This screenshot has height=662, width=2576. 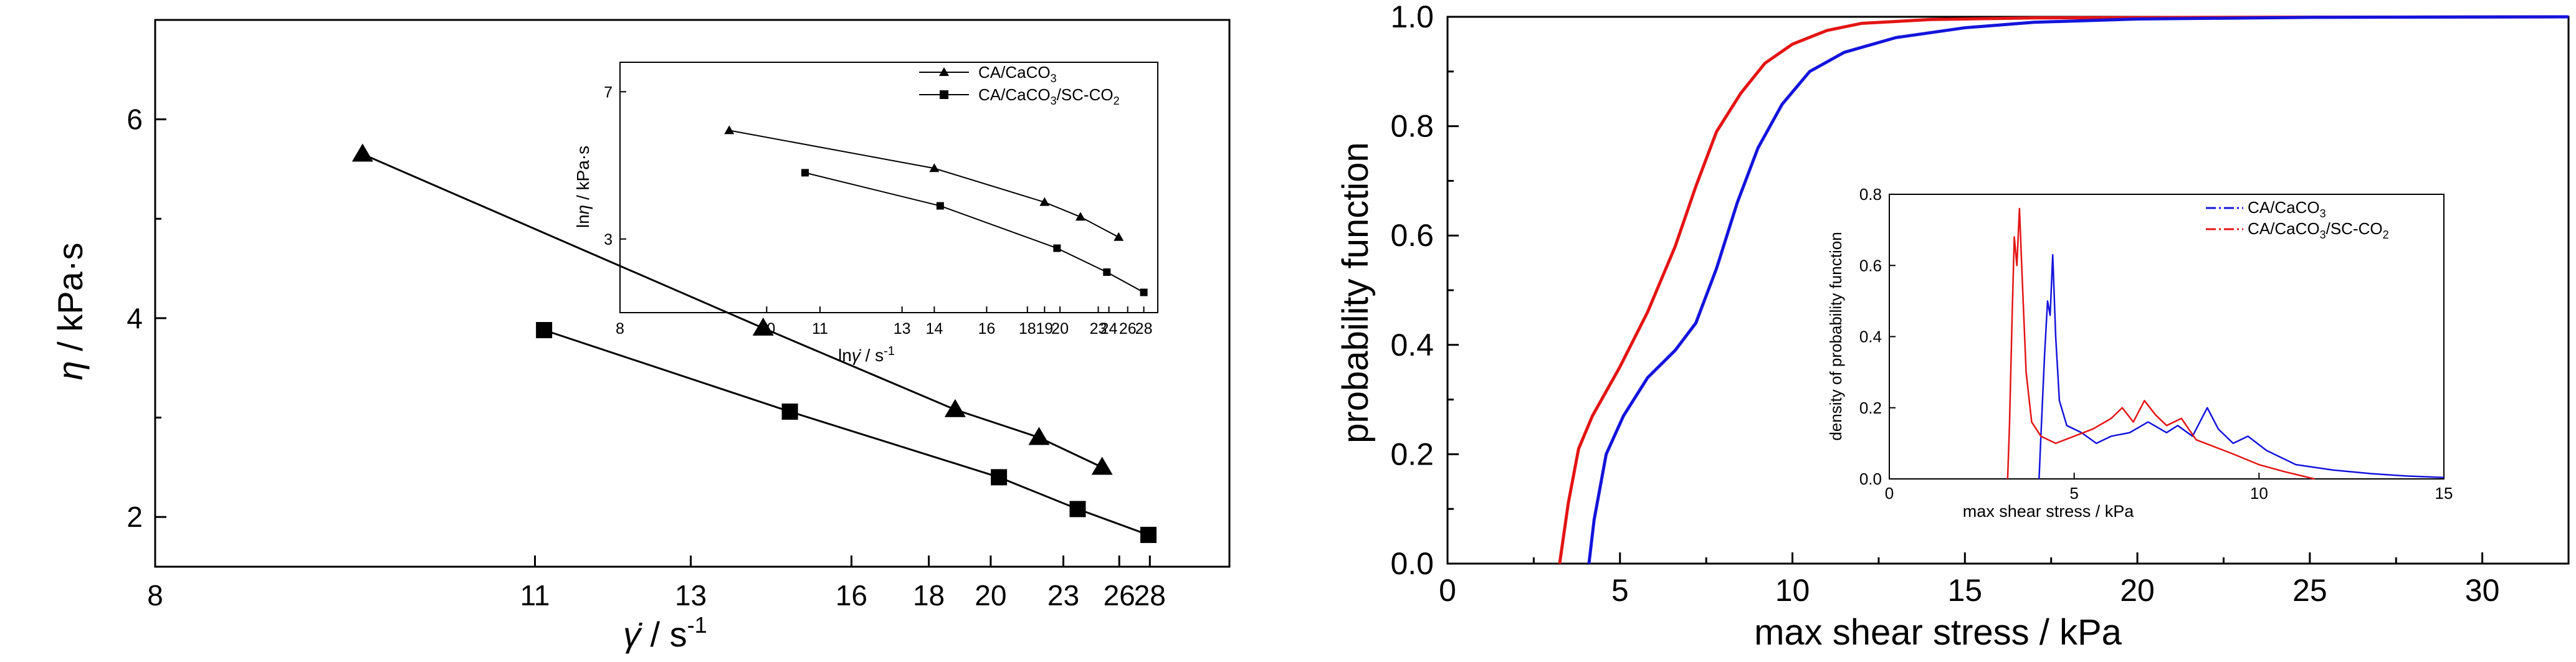 I want to click on x-tick-label: 18, so click(x=1027, y=329).